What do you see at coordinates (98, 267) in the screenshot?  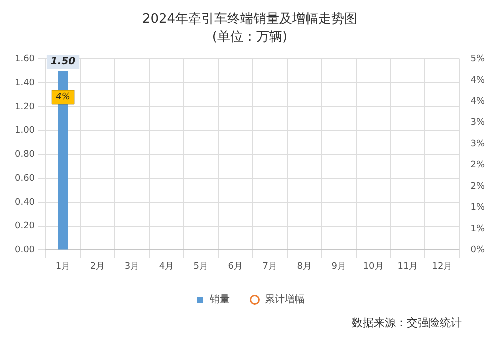 I see `x-tick-label: 2月` at bounding box center [98, 267].